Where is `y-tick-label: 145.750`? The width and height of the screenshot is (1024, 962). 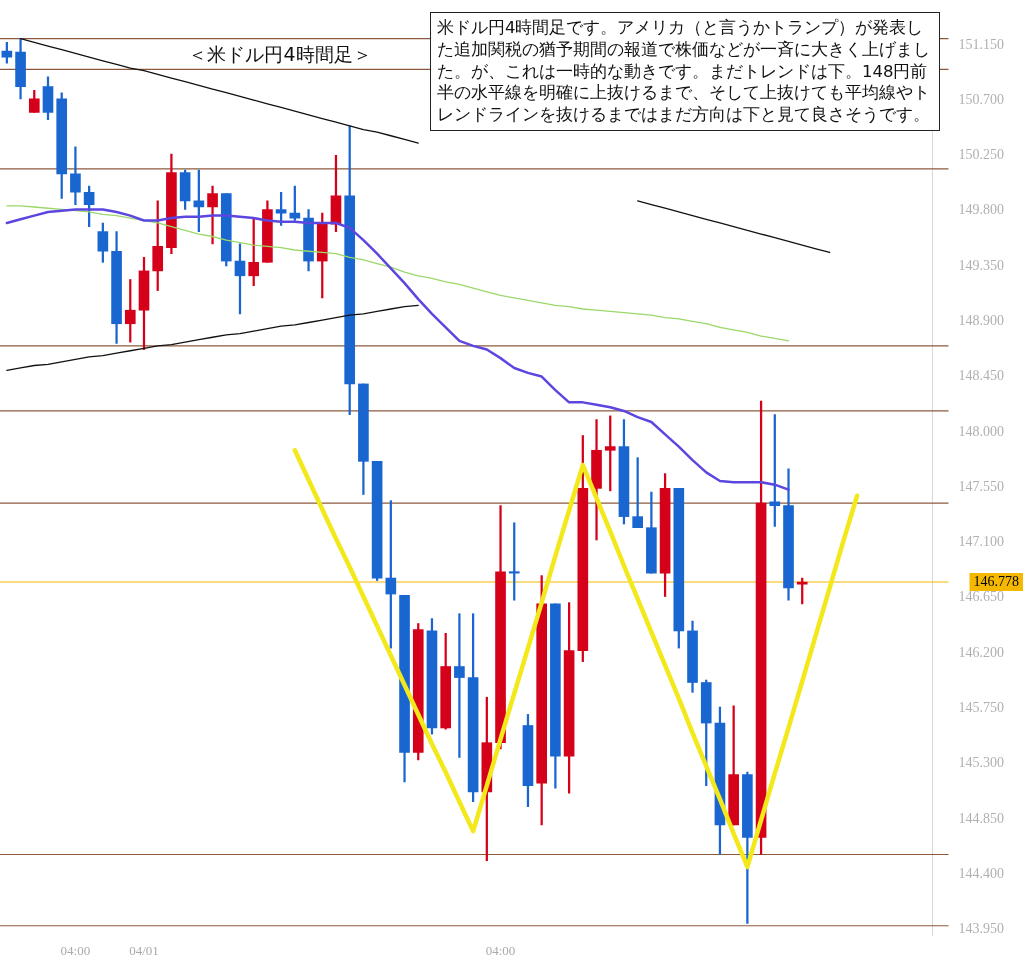 y-tick-label: 145.750 is located at coordinates (981, 707).